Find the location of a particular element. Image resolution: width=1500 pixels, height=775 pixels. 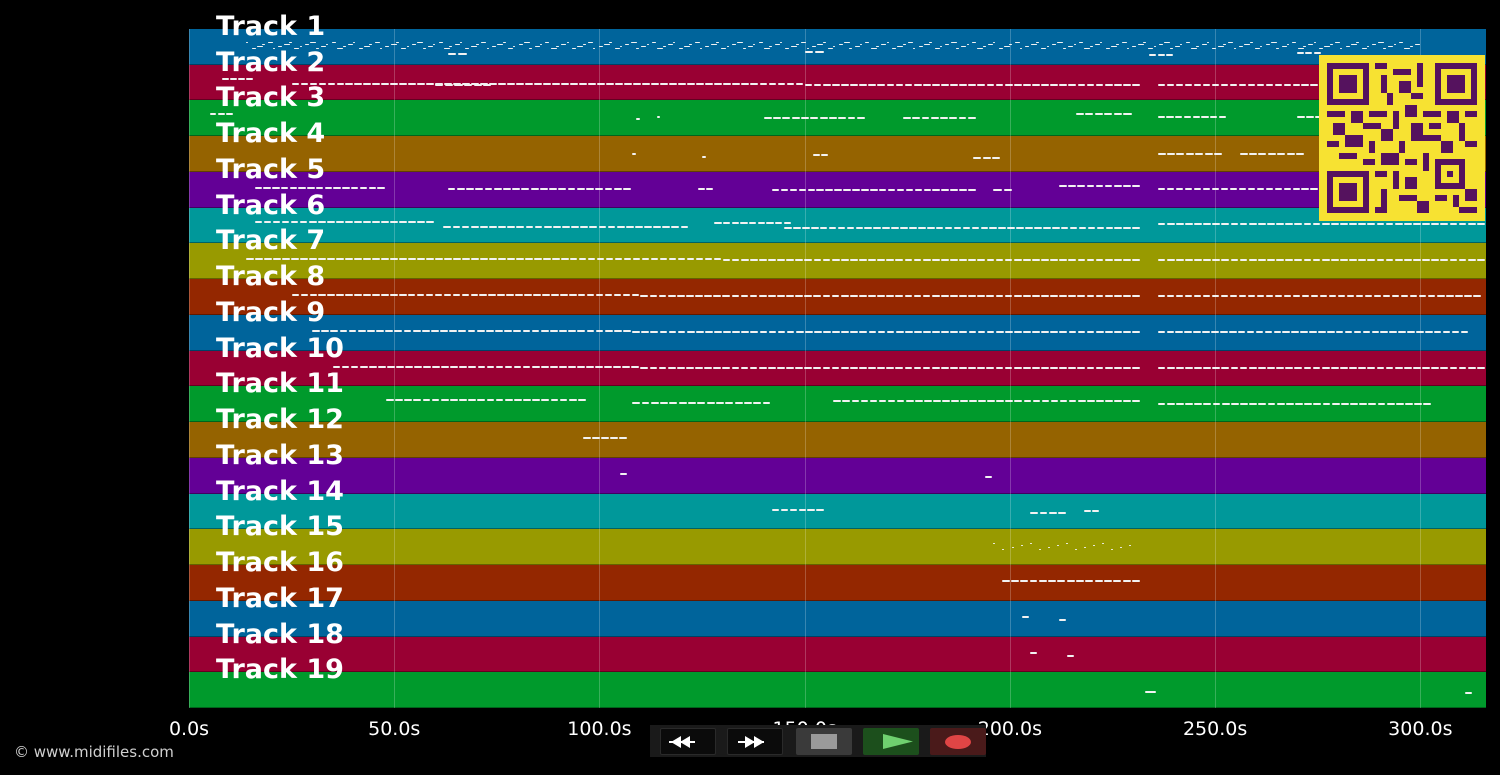

qr-code is located at coordinates (1402, 138).